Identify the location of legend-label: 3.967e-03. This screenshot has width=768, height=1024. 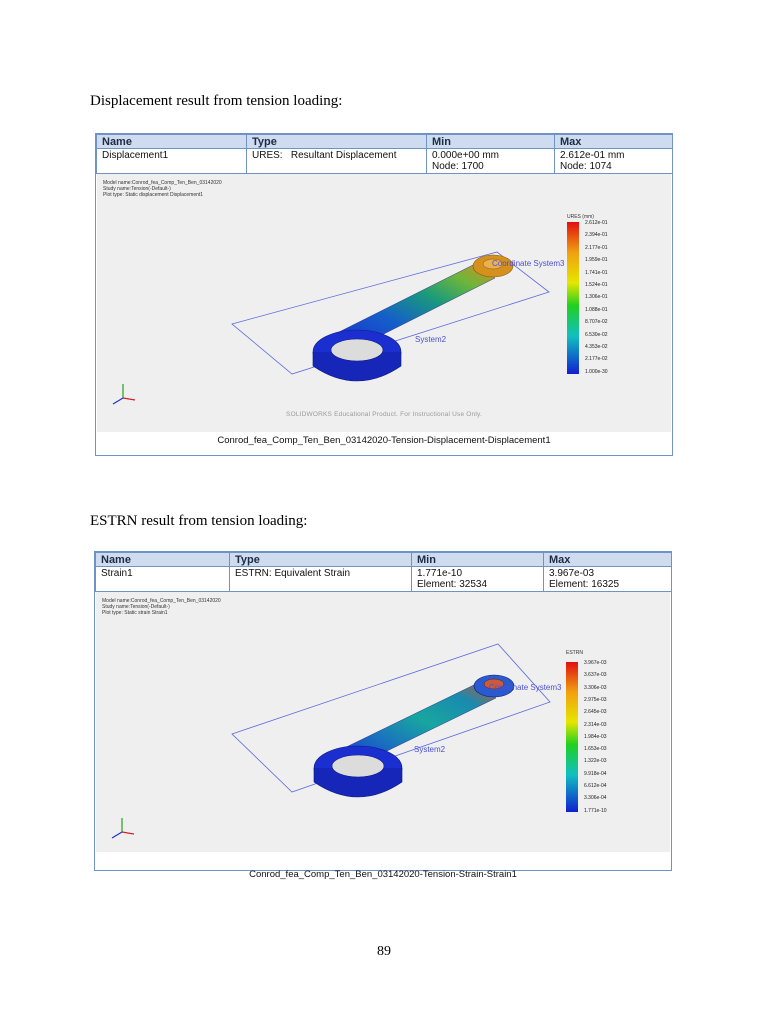
(595, 663).